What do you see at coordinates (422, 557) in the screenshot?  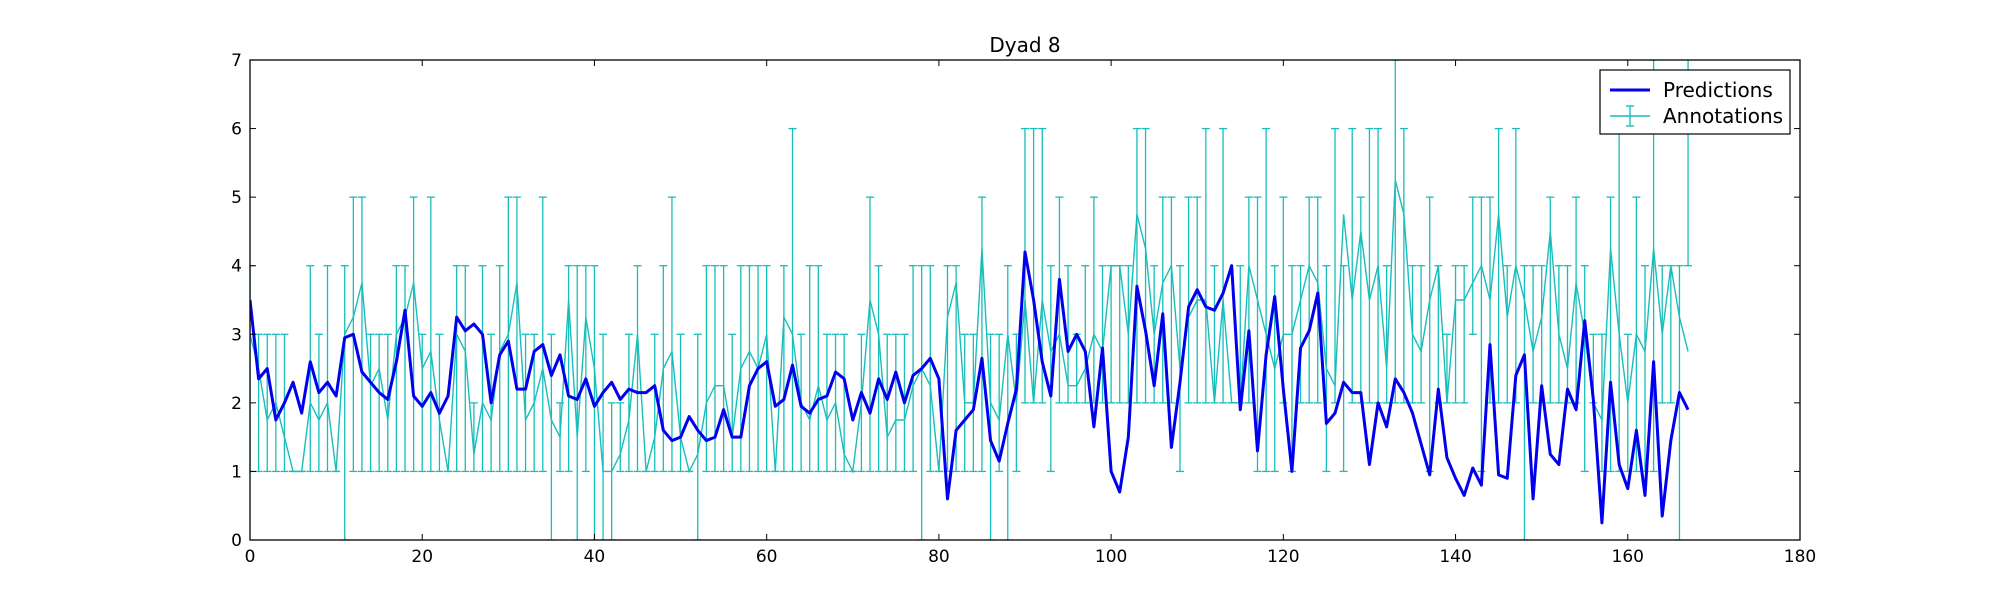 I see `x-tick-label: 20` at bounding box center [422, 557].